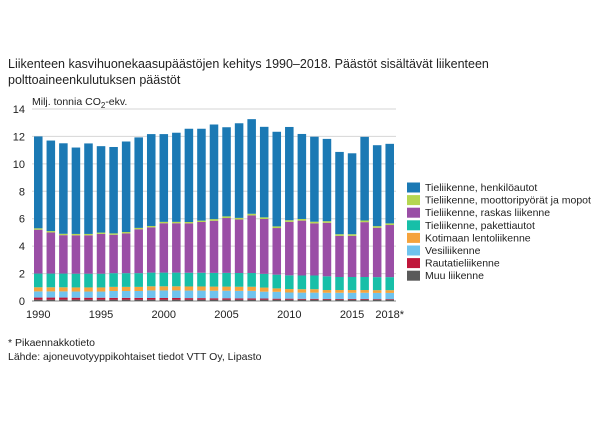 Image resolution: width=598 pixels, height=425 pixels. I want to click on x-tick-label: 2010, so click(289, 315).